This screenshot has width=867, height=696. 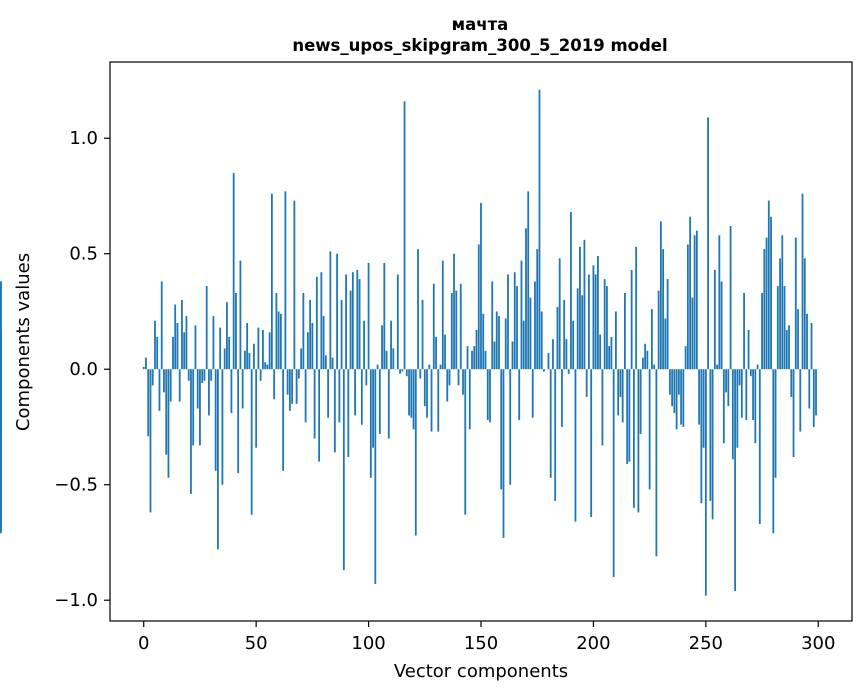 What do you see at coordinates (480, 24) in the screenshot?
I see `chart-title: мачта` at bounding box center [480, 24].